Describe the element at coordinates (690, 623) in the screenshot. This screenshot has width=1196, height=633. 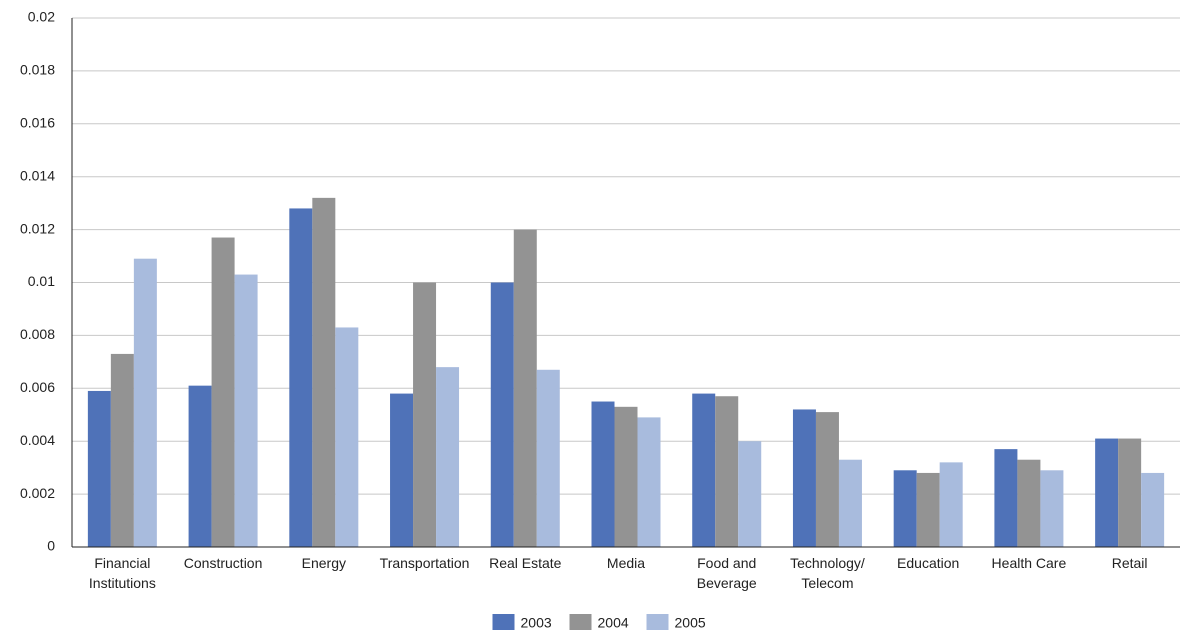
I see `legend-label: 2005` at that location.